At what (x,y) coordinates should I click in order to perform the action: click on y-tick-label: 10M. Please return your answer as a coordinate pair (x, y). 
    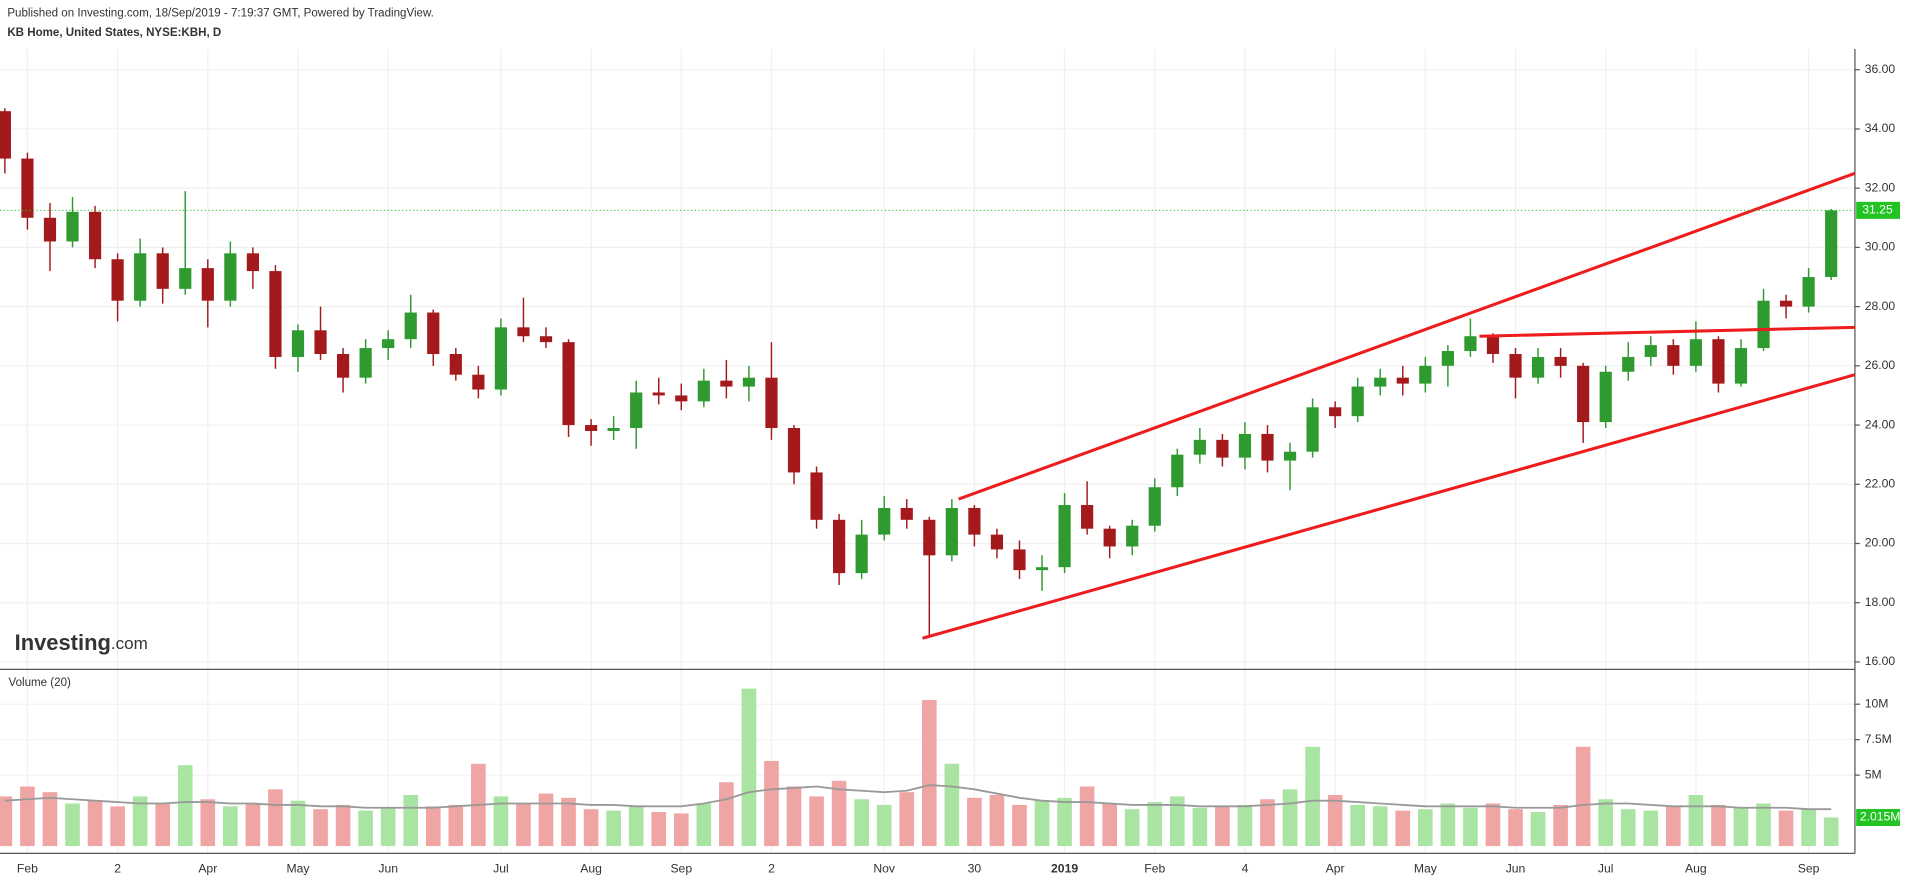
    Looking at the image, I should click on (1877, 703).